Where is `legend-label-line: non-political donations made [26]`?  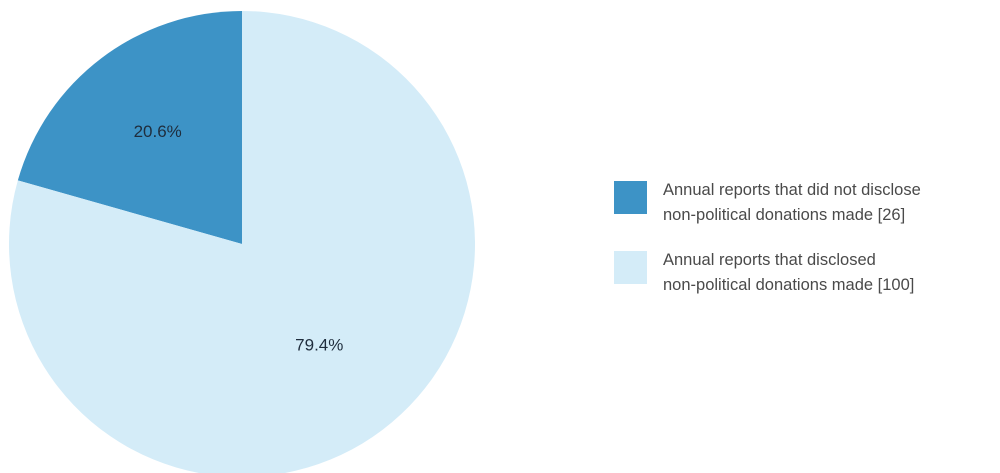 legend-label-line: non-political donations made [26] is located at coordinates (784, 215).